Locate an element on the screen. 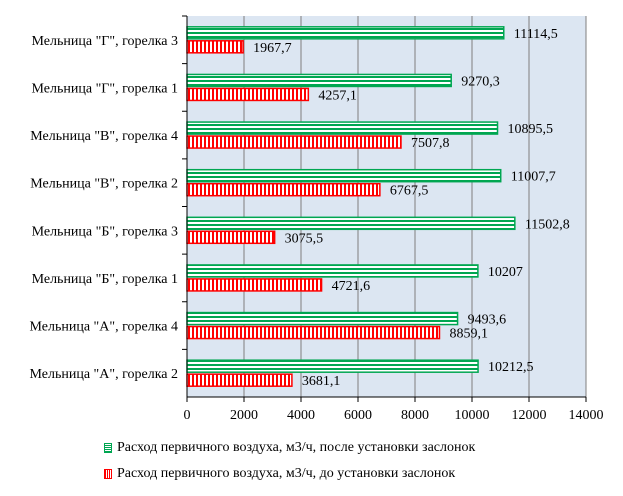 The image size is (623, 496). data-label-after: 11114,5 is located at coordinates (536, 34).